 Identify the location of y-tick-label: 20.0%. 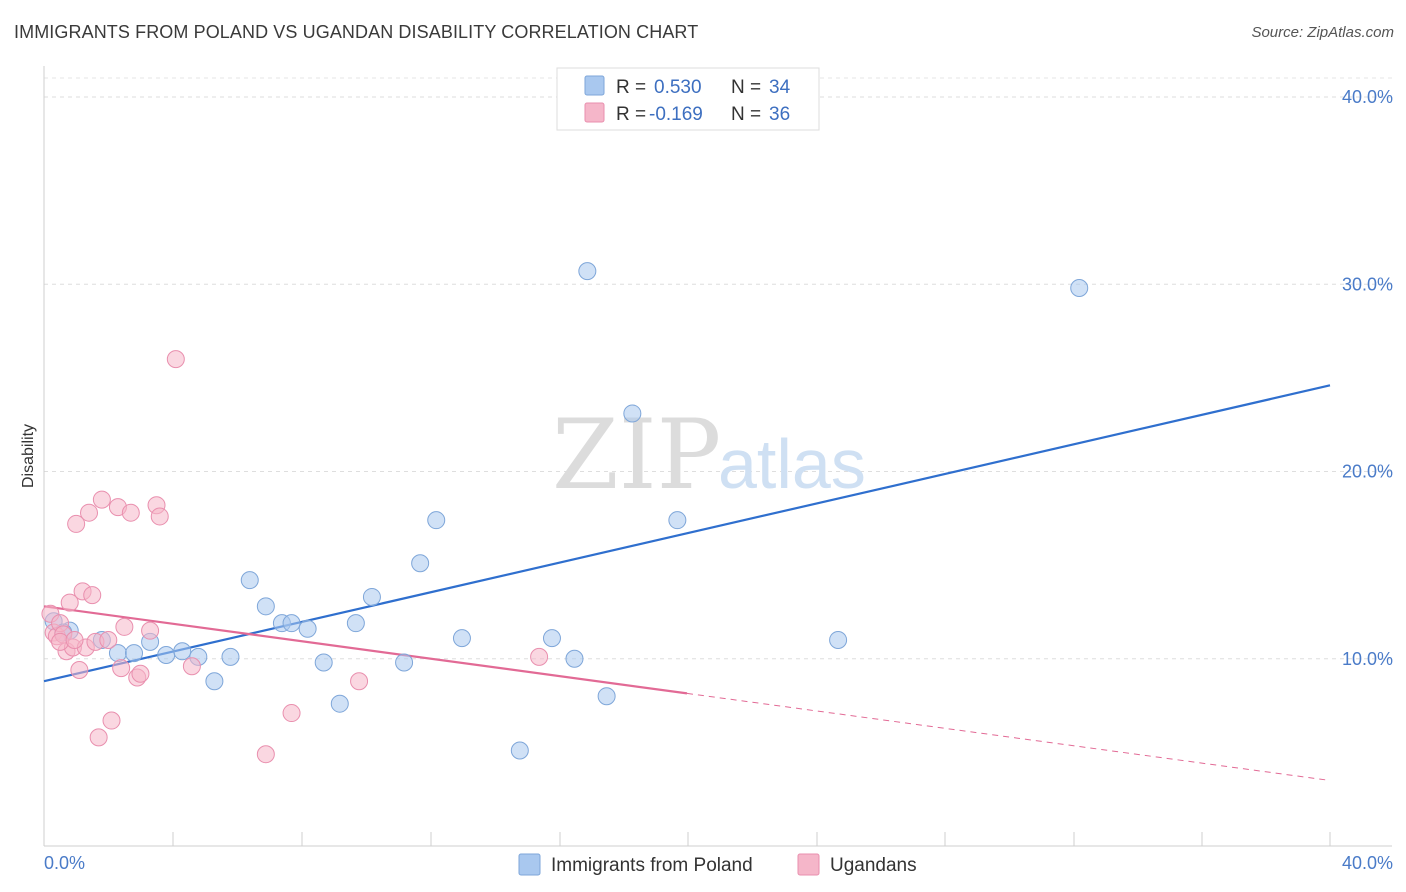
(1367, 472).